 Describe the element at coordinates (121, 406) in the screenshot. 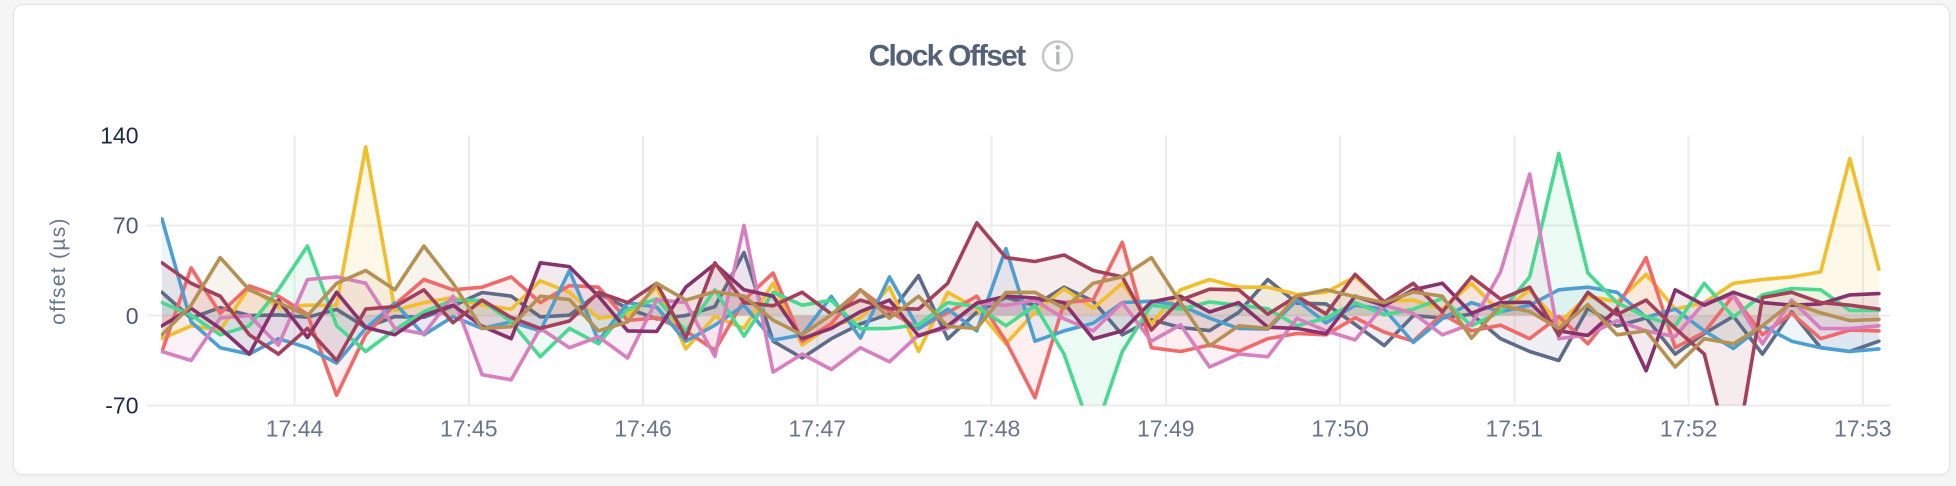

I see `svg-text: -70` at that location.